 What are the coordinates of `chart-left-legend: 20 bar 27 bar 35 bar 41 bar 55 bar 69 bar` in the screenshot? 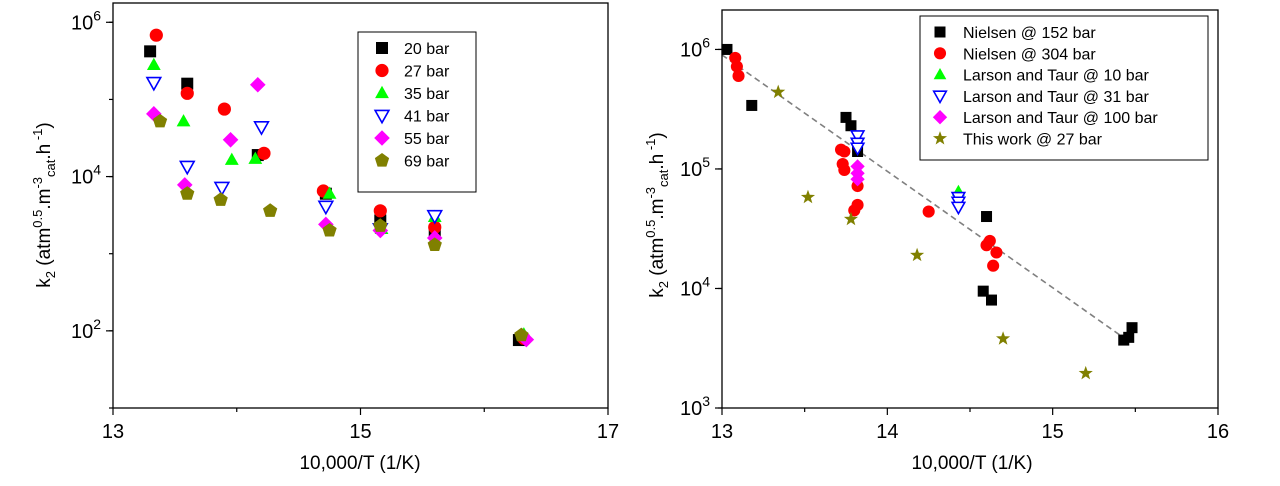 It's located at (417, 112).